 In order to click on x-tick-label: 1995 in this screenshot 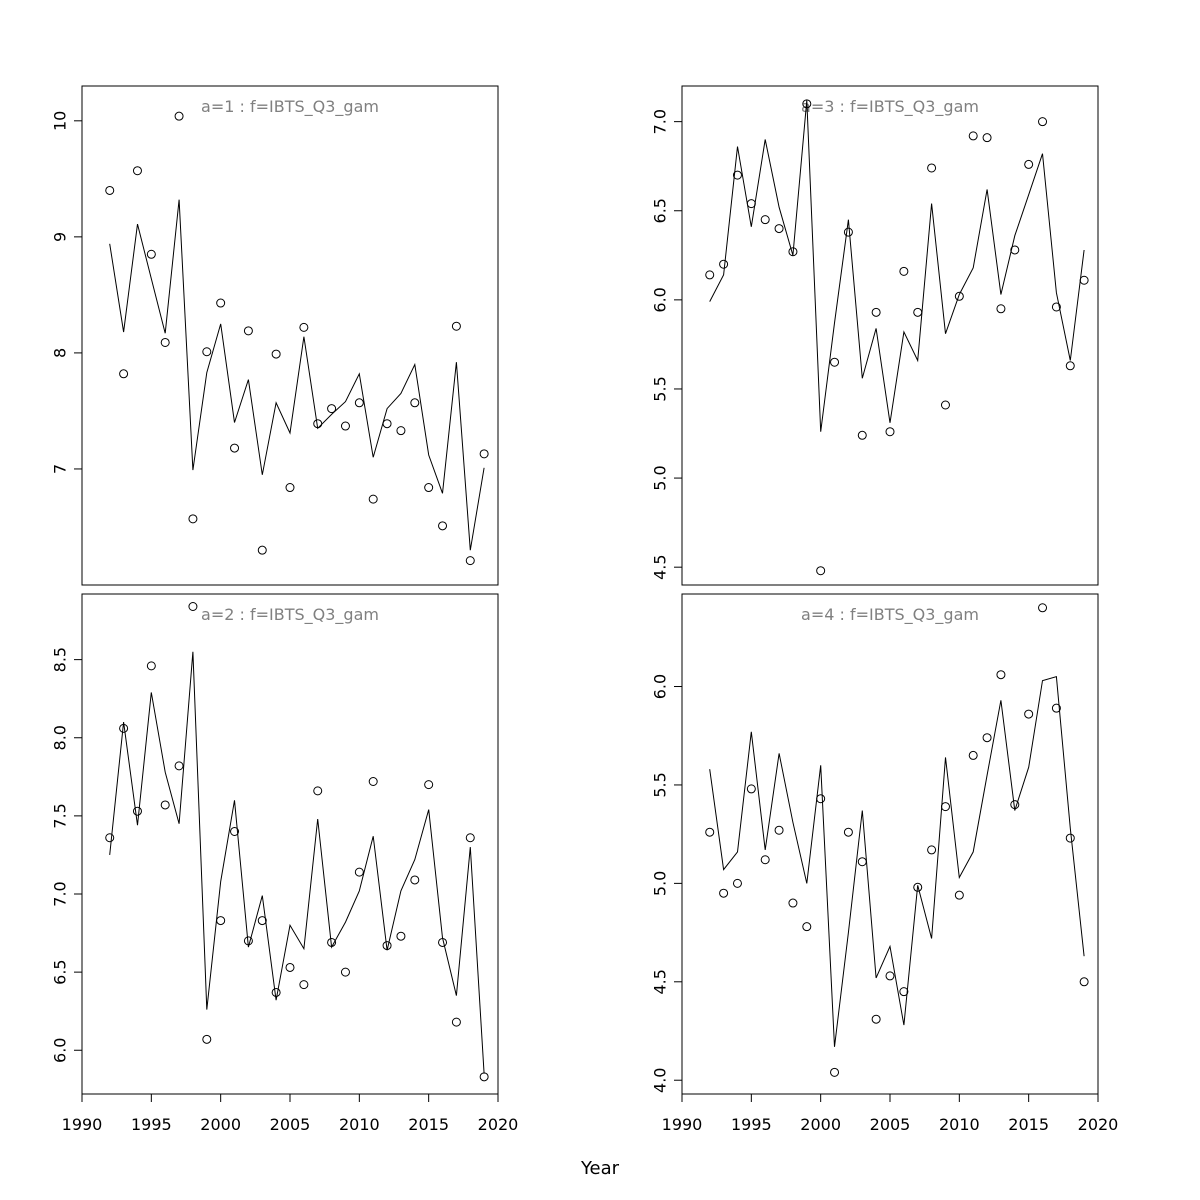, I will do `click(151, 1124)`.